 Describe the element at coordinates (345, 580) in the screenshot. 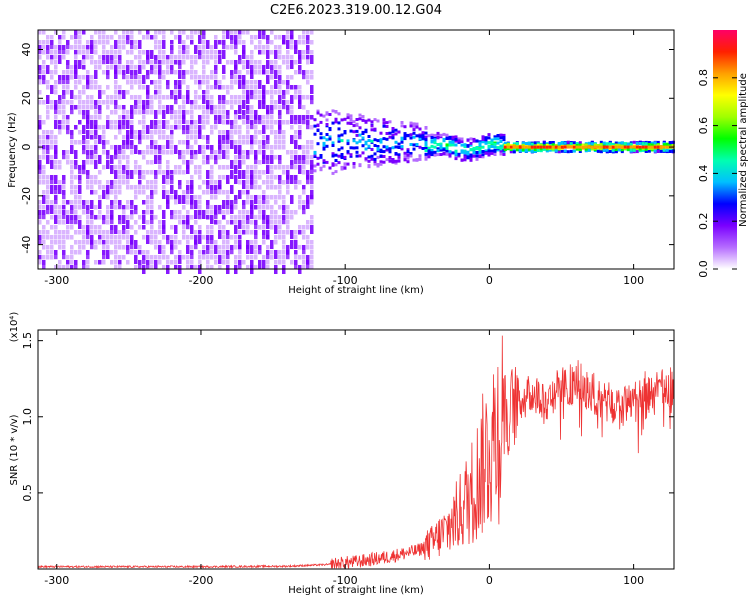

I see `snr-x-tick-label: -100` at that location.